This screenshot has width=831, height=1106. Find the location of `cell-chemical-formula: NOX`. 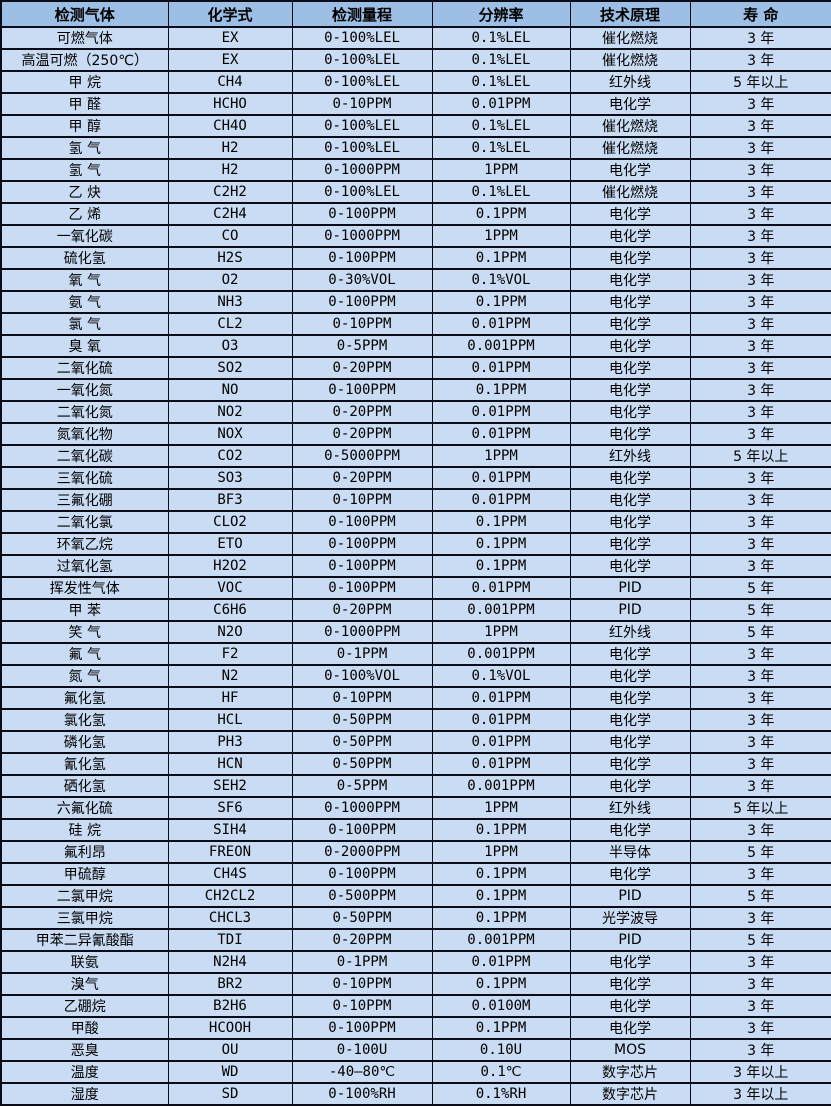

cell-chemical-formula: NOX is located at coordinates (230, 434).